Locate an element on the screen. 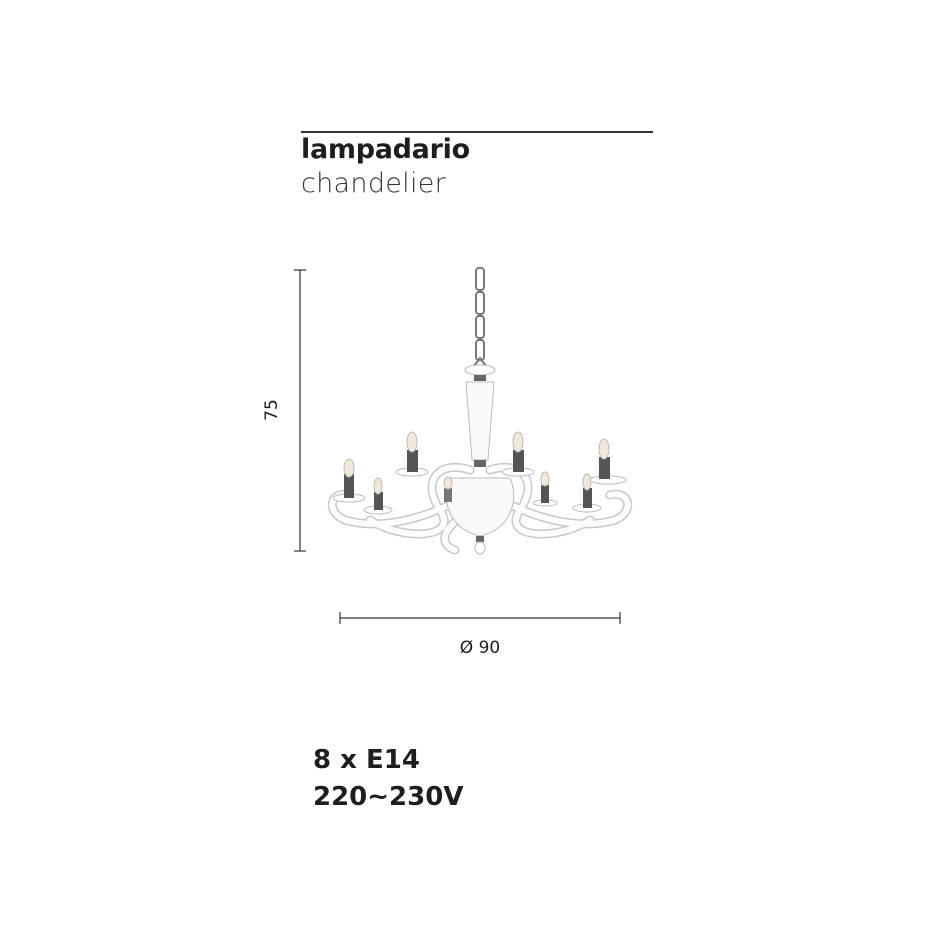 The width and height of the screenshot is (950, 950). bulb-spec: 8 x E14 is located at coordinates (366, 760).